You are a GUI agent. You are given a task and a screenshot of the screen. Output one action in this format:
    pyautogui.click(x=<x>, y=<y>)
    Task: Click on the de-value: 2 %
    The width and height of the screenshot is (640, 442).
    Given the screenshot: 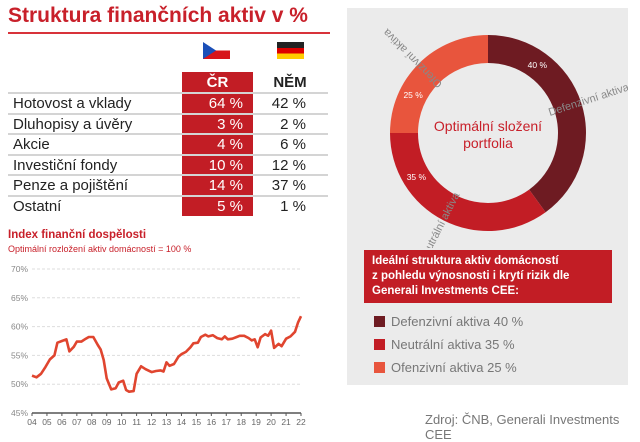 What is the action you would take?
    pyautogui.click(x=293, y=124)
    